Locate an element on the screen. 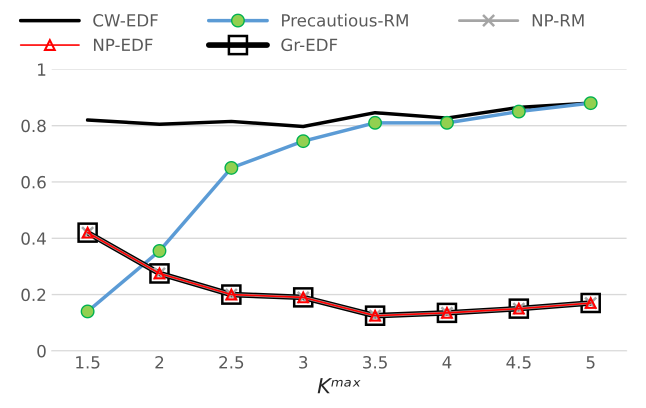 The width and height of the screenshot is (646, 408). x-axis-title: Kᵐᵃˣ is located at coordinates (339, 386).